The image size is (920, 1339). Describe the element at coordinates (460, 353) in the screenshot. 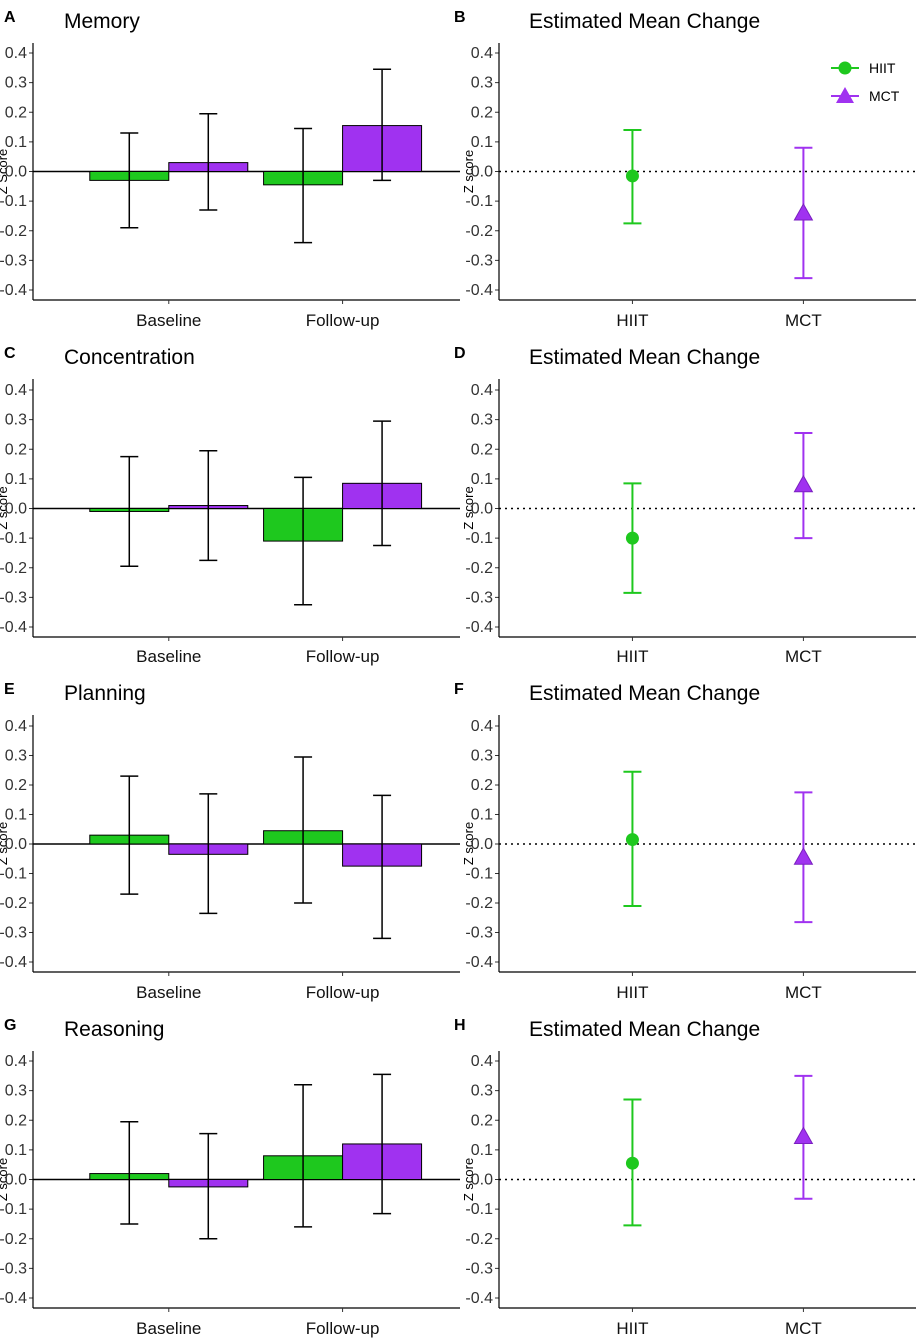

I see `panel-letter: D` at that location.